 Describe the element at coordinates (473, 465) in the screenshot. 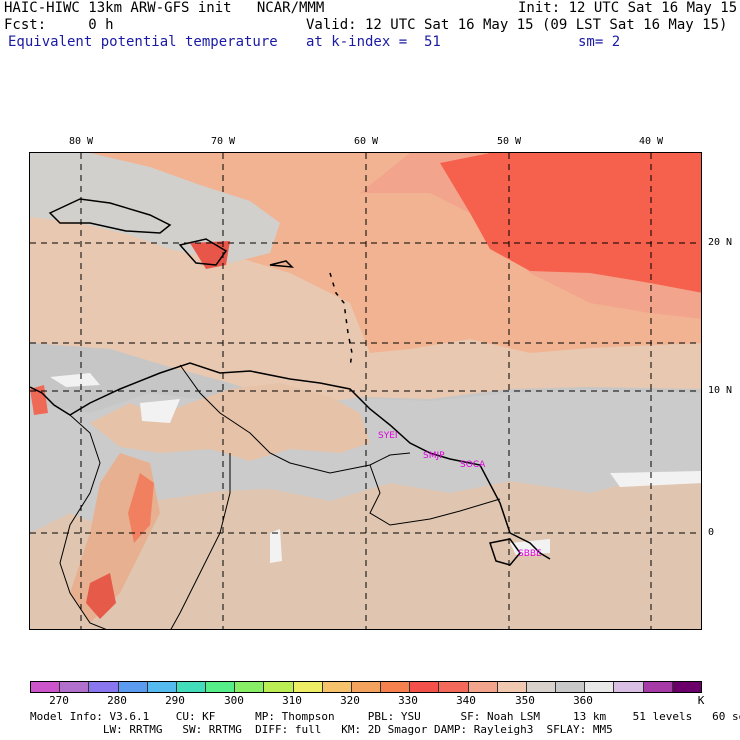

I see `station-label-soca: SOCA` at that location.